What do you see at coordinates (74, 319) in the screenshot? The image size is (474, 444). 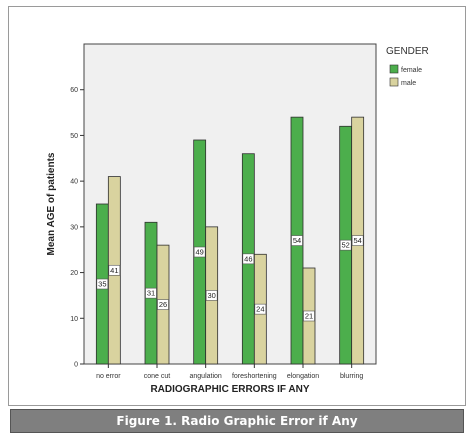 I see `y-tick-label: 10` at bounding box center [74, 319].